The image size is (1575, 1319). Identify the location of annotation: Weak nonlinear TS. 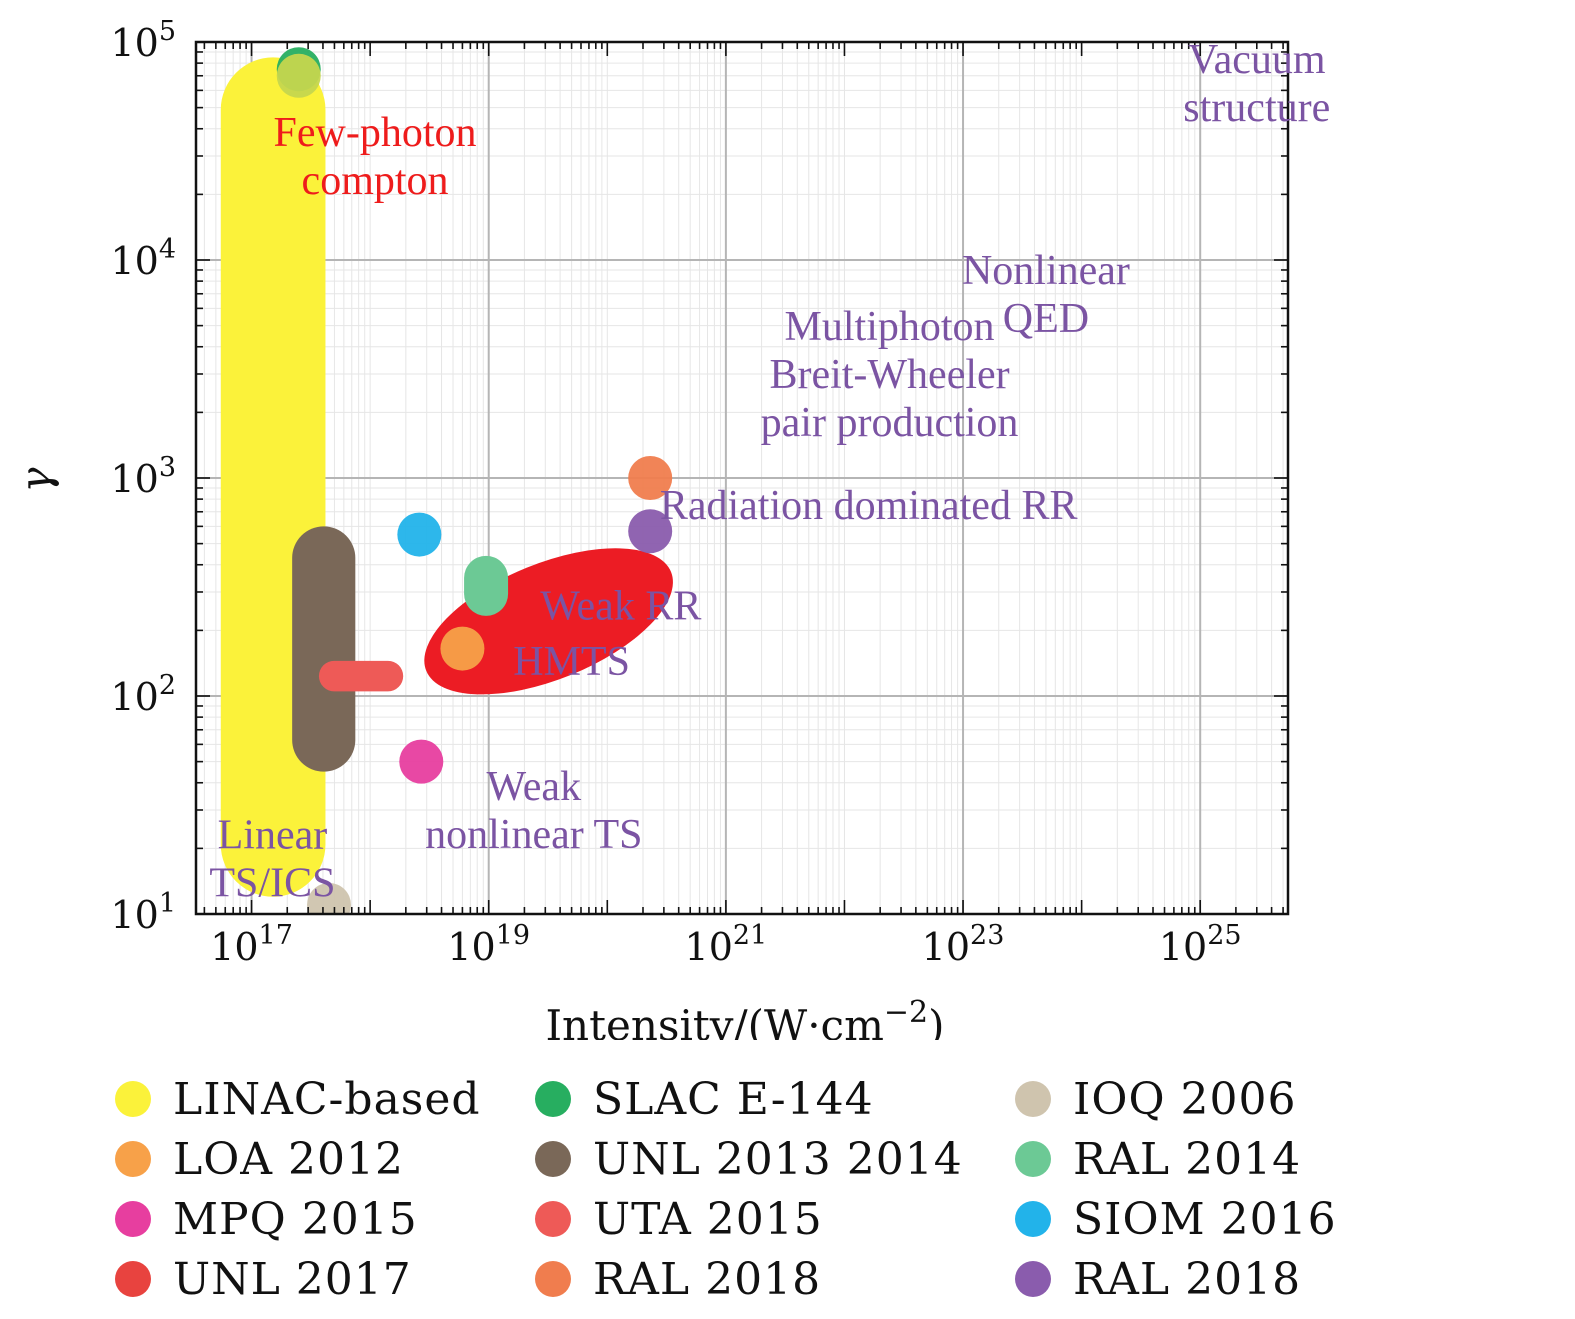
(533, 811).